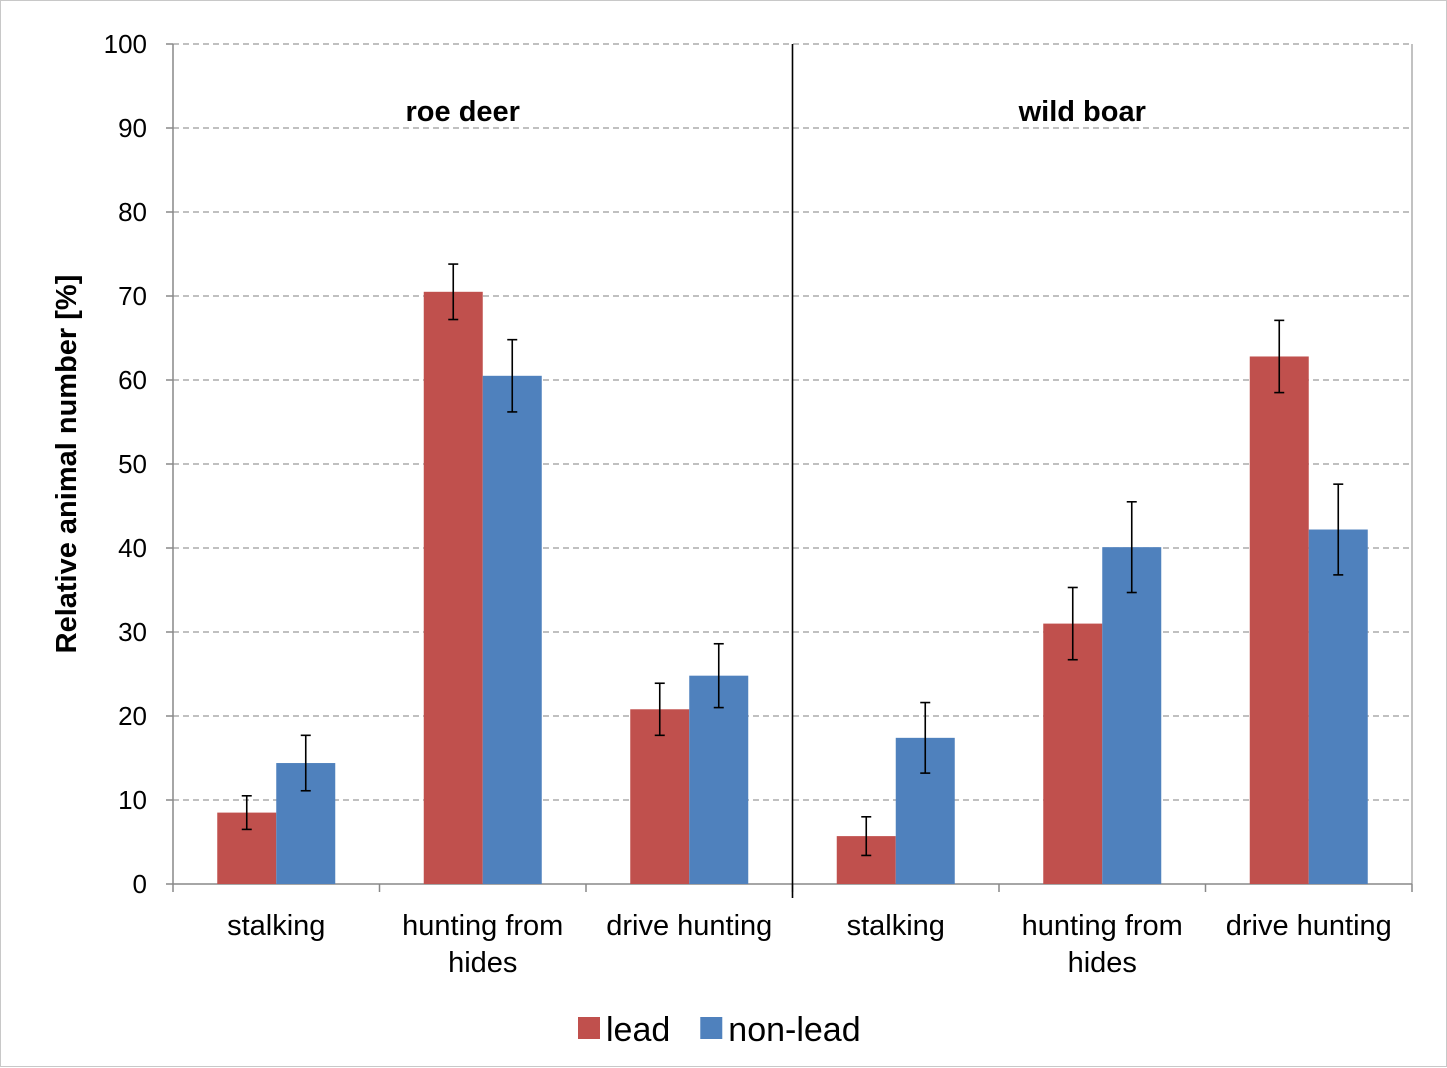  What do you see at coordinates (132, 296) in the screenshot?
I see `y-tick-label: 70` at bounding box center [132, 296].